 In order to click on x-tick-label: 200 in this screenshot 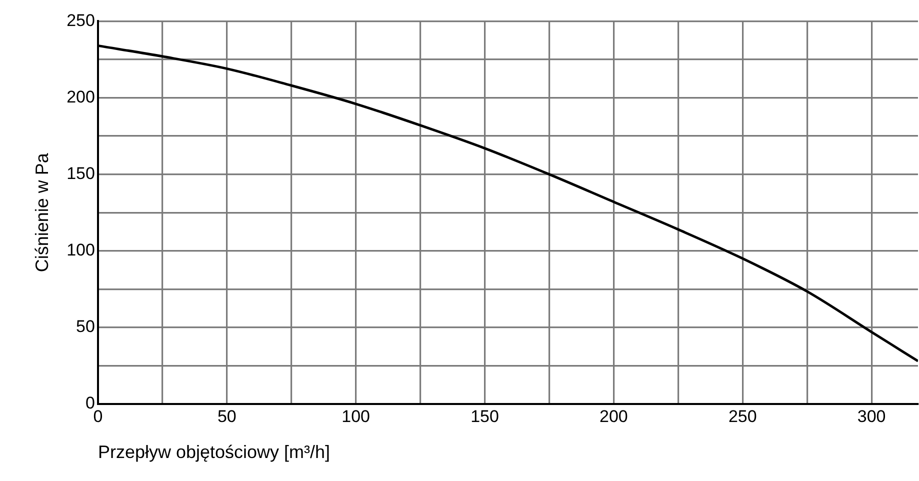, I will do `click(614, 416)`.